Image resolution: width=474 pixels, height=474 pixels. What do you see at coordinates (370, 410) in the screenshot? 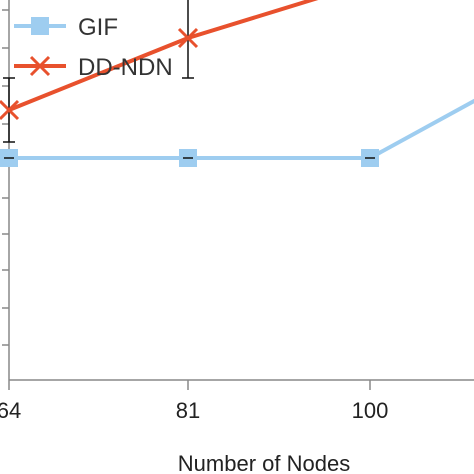
I see `x-tick-label-100: 100` at bounding box center [370, 410].